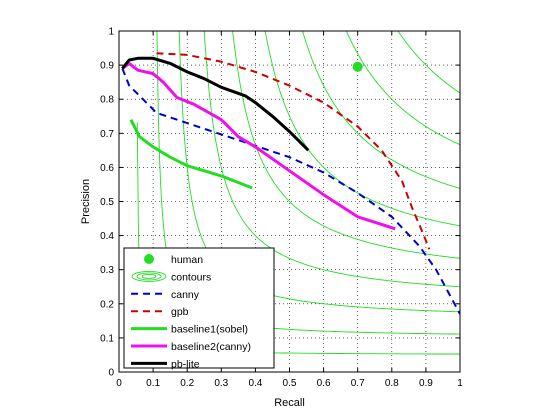 The height and width of the screenshot is (420, 560). What do you see at coordinates (357, 66) in the screenshot?
I see `human-point` at bounding box center [357, 66].